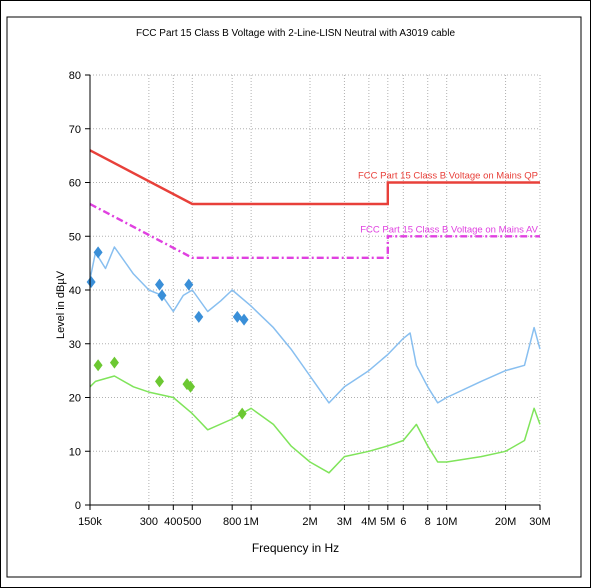 Image resolution: width=591 pixels, height=588 pixels. I want to click on y-tick-label: 20, so click(75, 399).